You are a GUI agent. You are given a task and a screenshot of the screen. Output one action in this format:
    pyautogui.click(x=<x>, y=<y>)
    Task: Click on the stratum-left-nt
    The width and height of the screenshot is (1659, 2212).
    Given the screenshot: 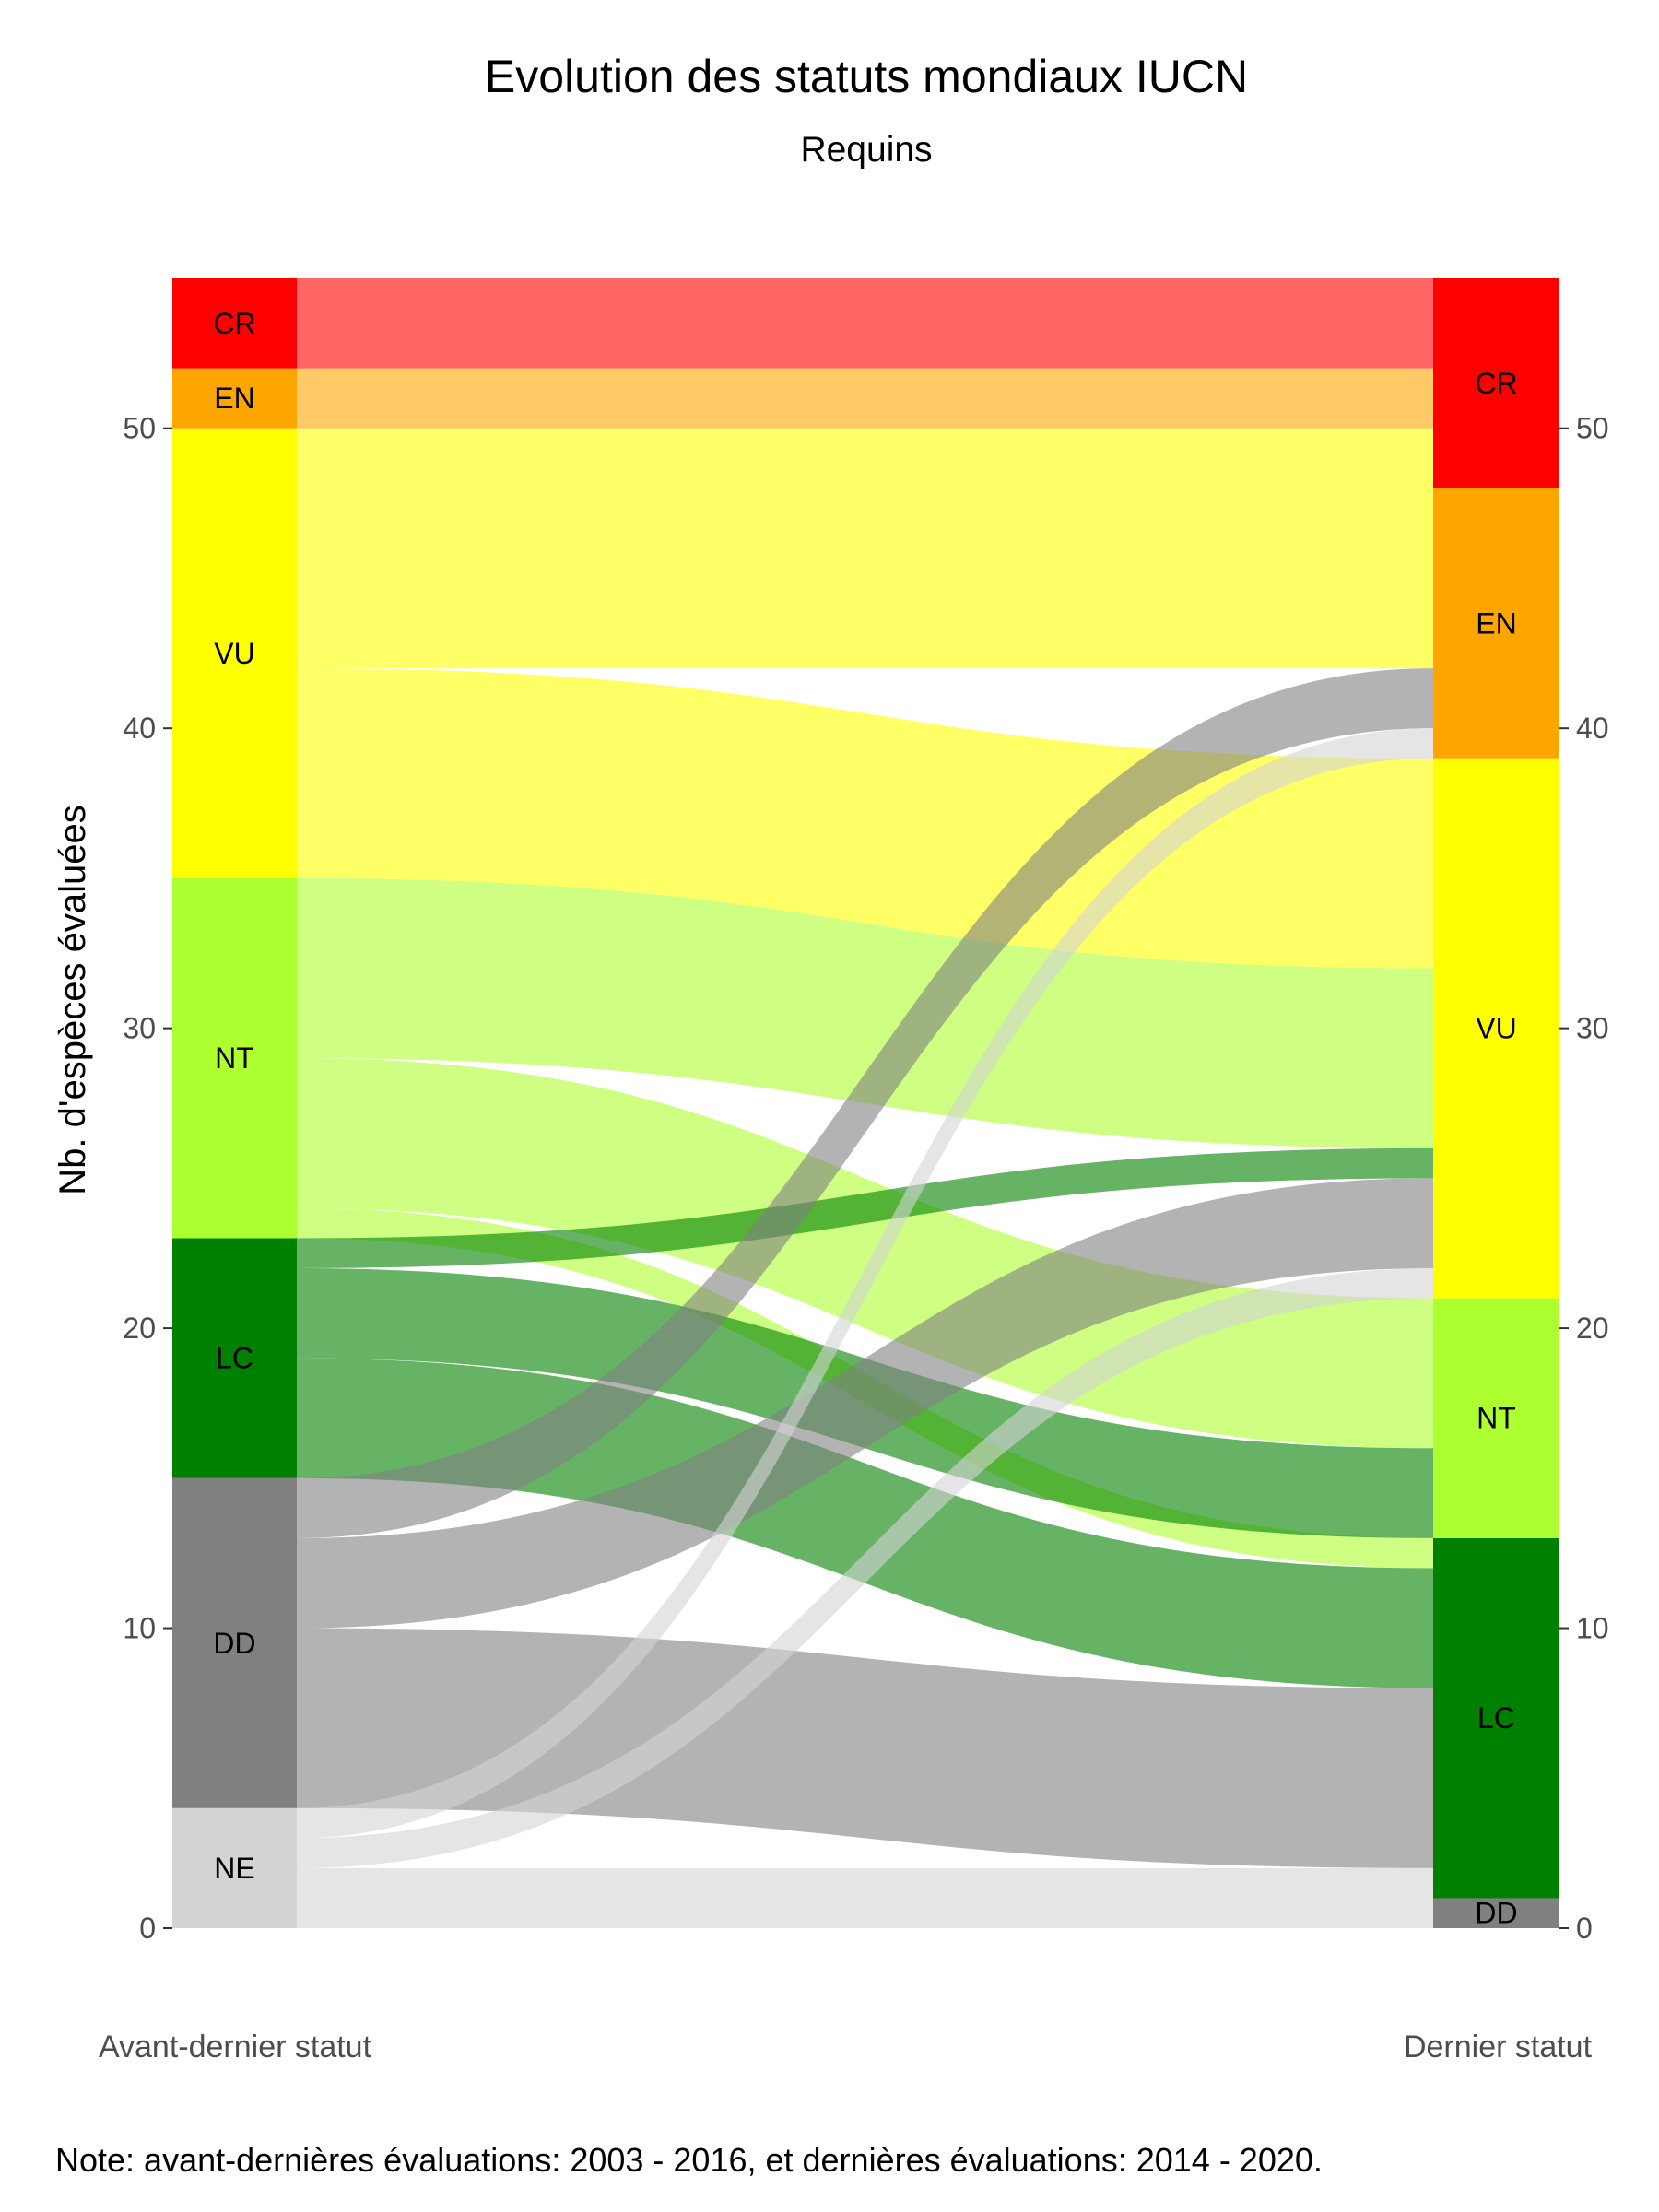 What is the action you would take?
    pyautogui.click(x=234, y=1058)
    